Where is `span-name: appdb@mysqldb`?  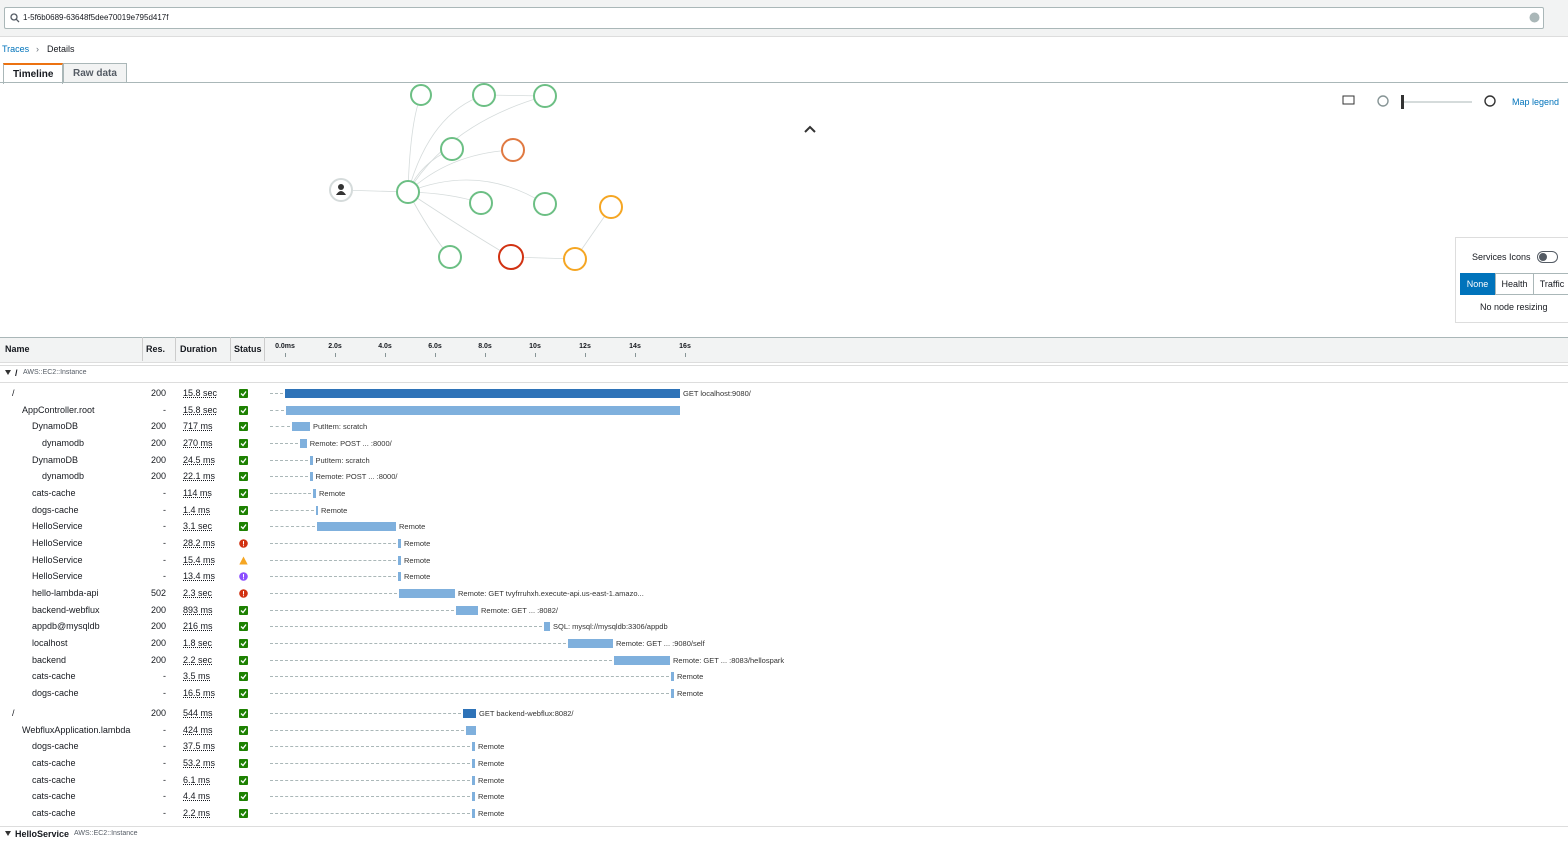 span-name: appdb@mysqldb is located at coordinates (66, 626).